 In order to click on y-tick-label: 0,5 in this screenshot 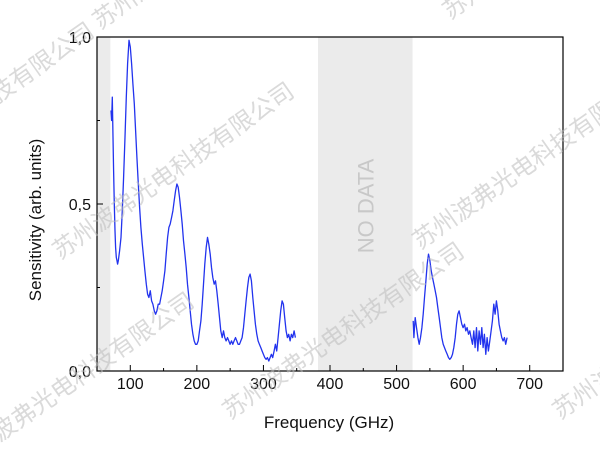, I will do `click(80, 205)`.